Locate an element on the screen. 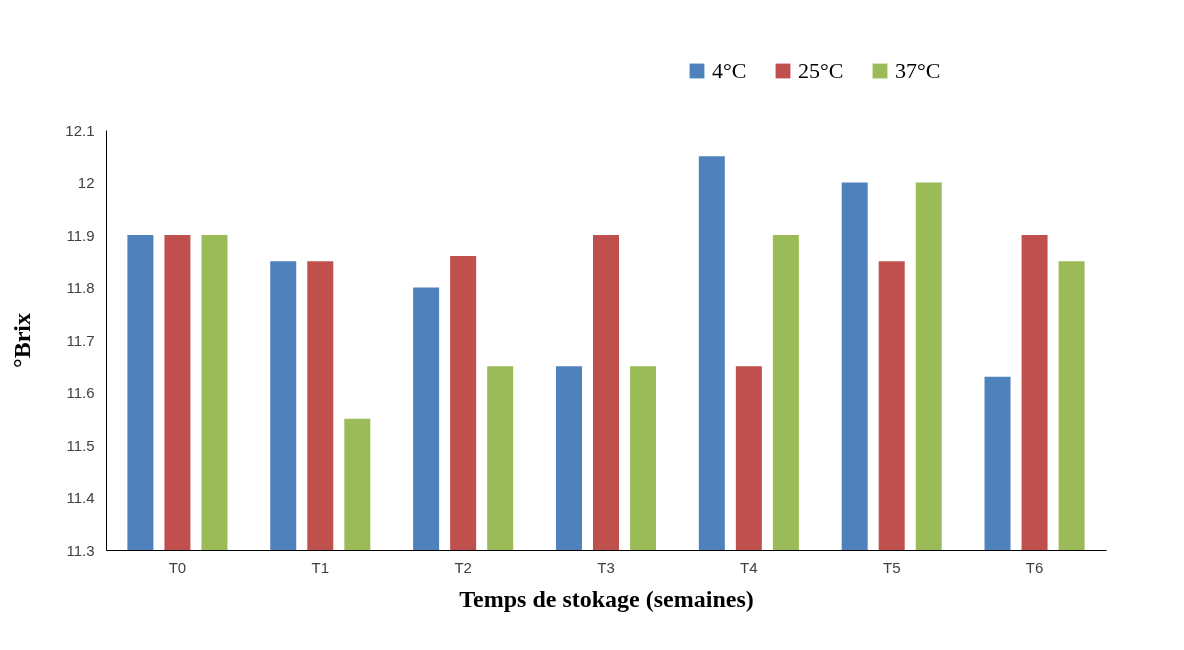 This screenshot has height=650, width=1184. y-tick-label: 11.5 is located at coordinates (80, 445).